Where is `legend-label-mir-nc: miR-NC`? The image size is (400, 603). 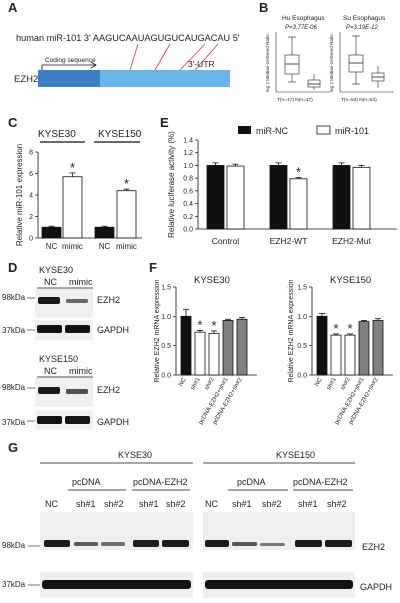
legend-label-mir-nc: miR-NC is located at coordinates (272, 131).